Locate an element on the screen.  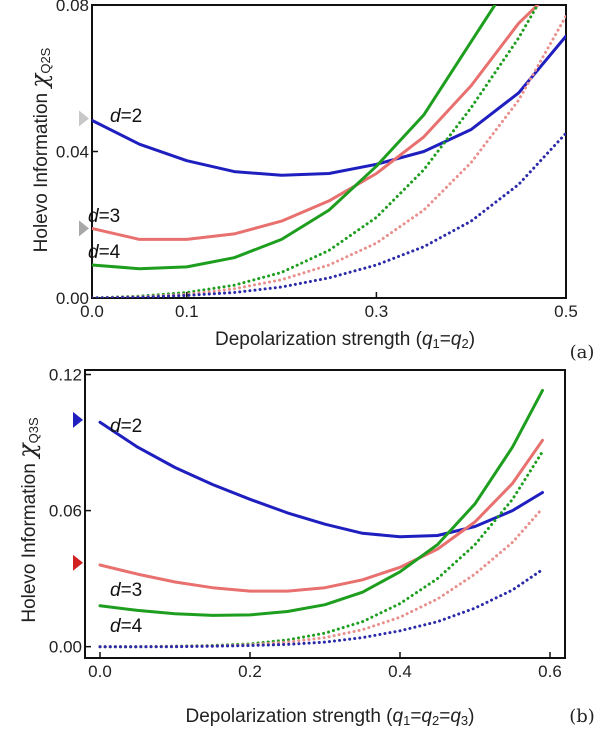
y-axis-label: Holevo Information χQ3S is located at coordinates (27, 520).